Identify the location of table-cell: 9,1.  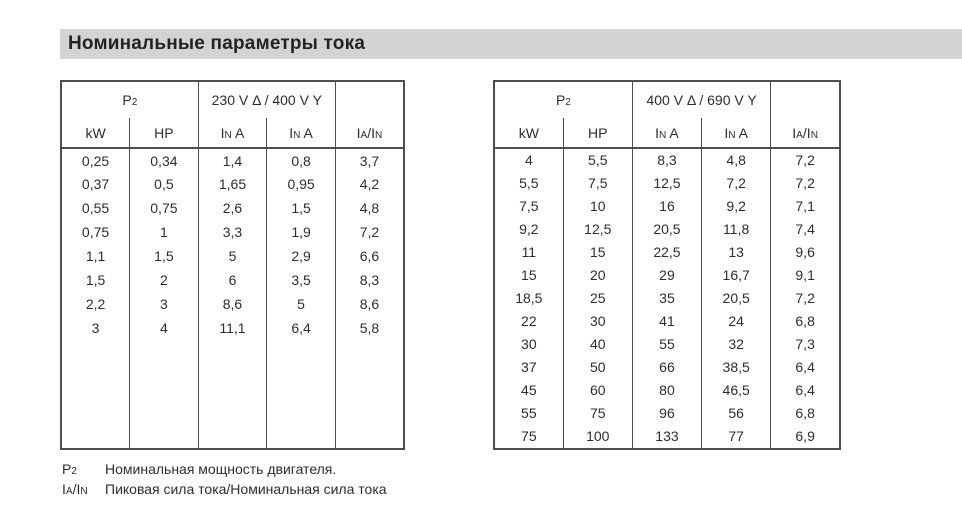
(805, 274).